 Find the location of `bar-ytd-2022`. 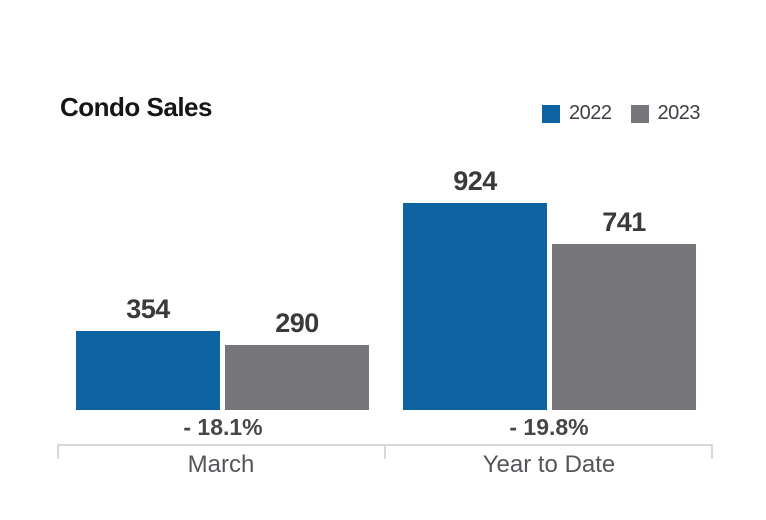

bar-ytd-2022 is located at coordinates (475, 306).